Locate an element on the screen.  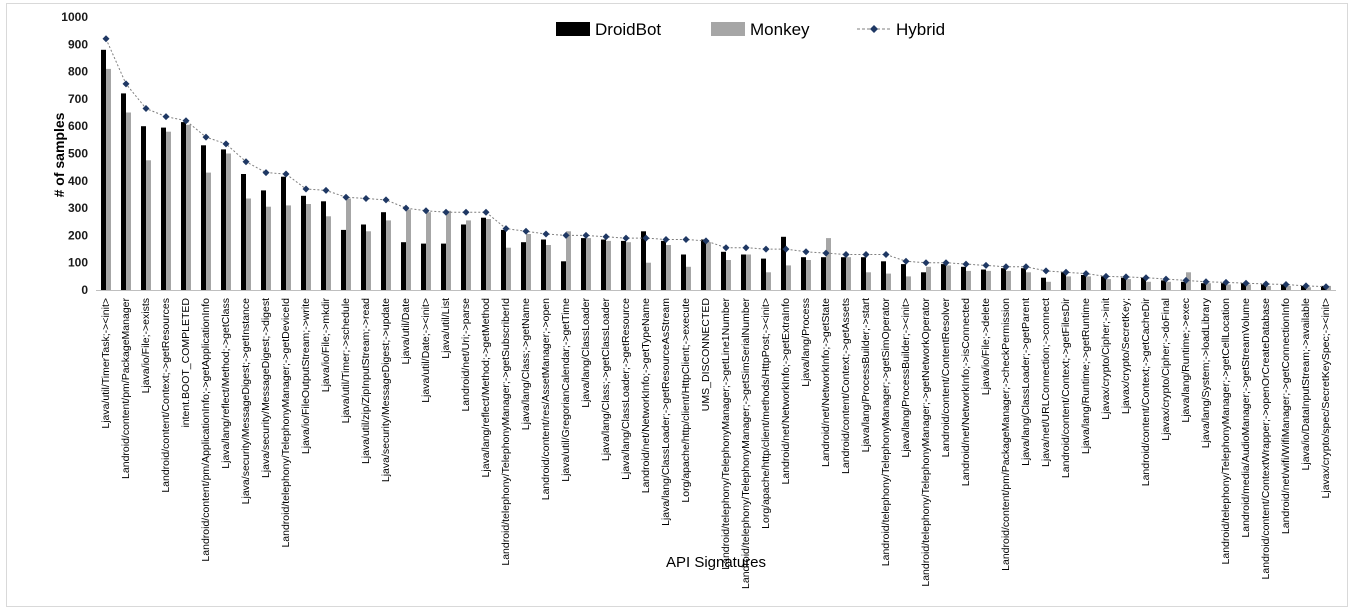
x-tick-label: UMS_DISCONNECTED is located at coordinates (706, 355).